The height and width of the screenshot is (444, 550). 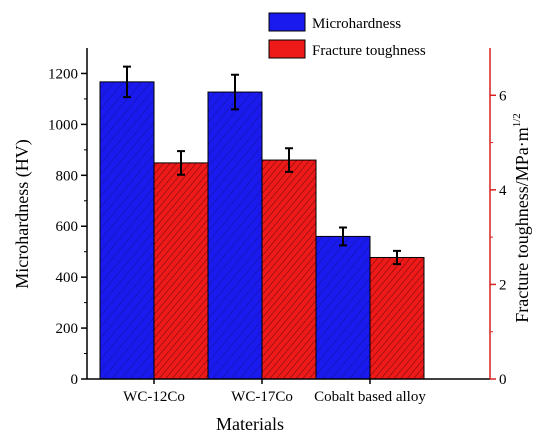 I want to click on left-axis-ticks: 0 200 400 600 800 1000 1200, so click(x=67, y=227).